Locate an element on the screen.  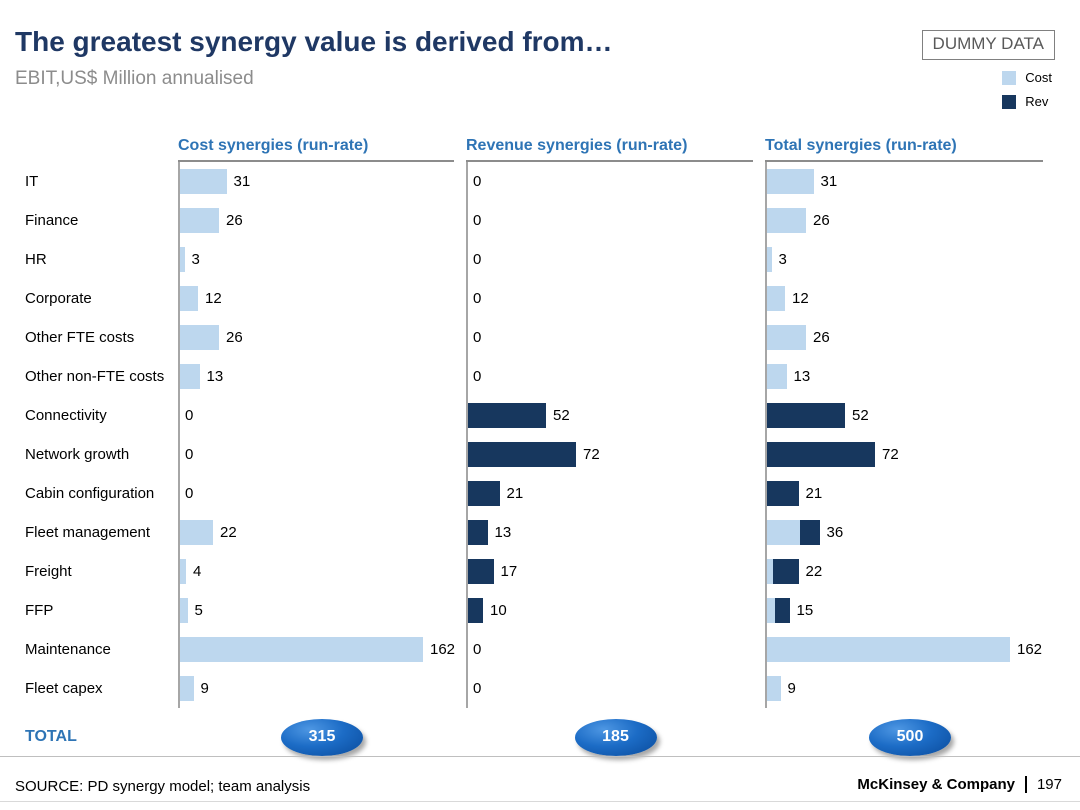
bar-cell: 72 is located at coordinates (910, 454).